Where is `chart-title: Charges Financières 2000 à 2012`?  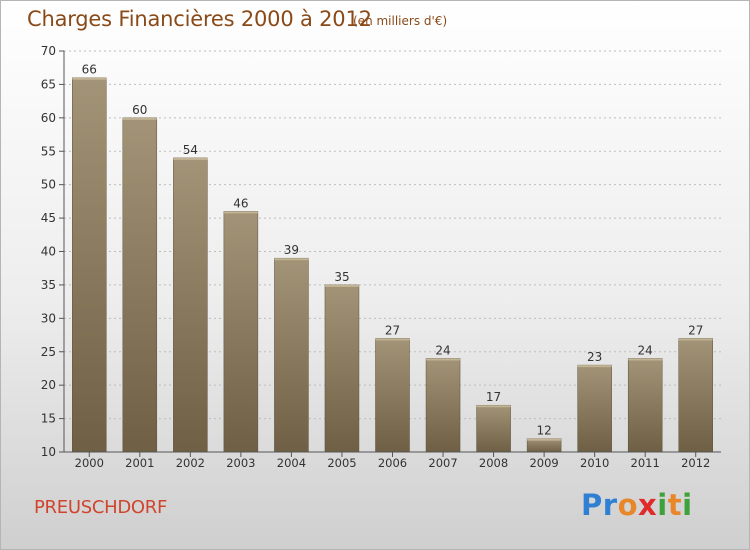
chart-title: Charges Financières 2000 à 2012 is located at coordinates (199, 19).